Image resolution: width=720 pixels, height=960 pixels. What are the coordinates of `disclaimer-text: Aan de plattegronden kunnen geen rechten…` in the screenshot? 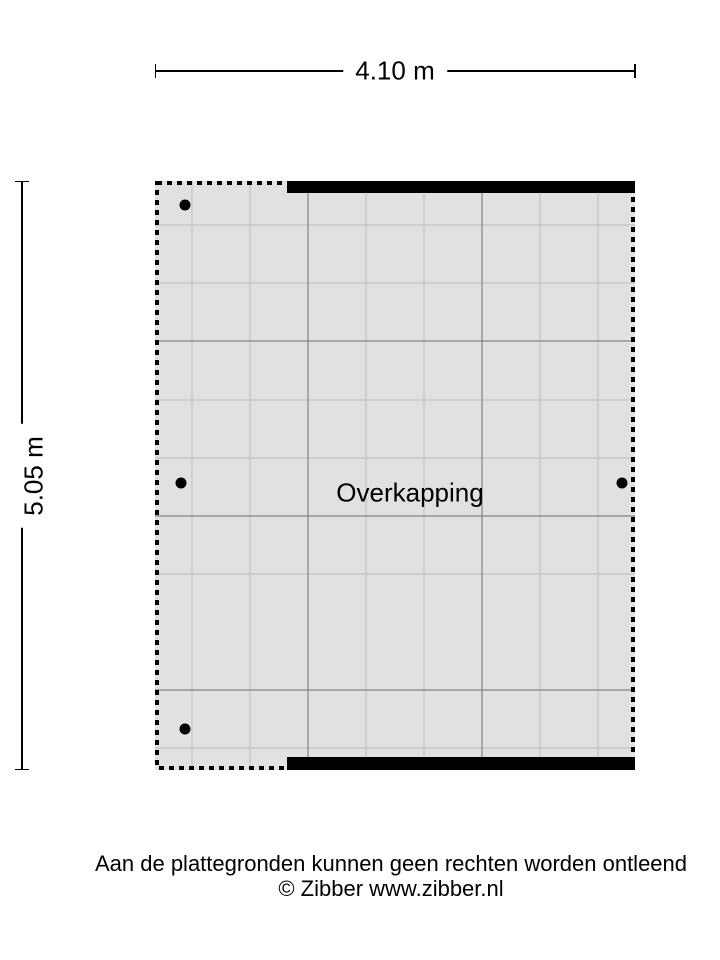 It's located at (391, 863).